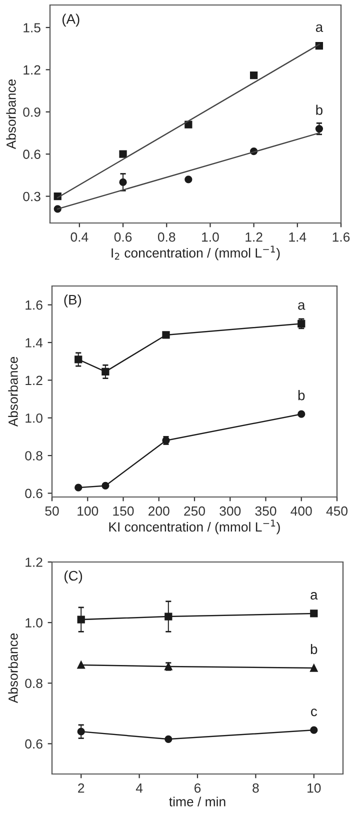  Describe the element at coordinates (196, 253) in the screenshot. I see `x-axis-title: I$_{2}$ concentration / (mmol L$^{−1}$)` at that location.